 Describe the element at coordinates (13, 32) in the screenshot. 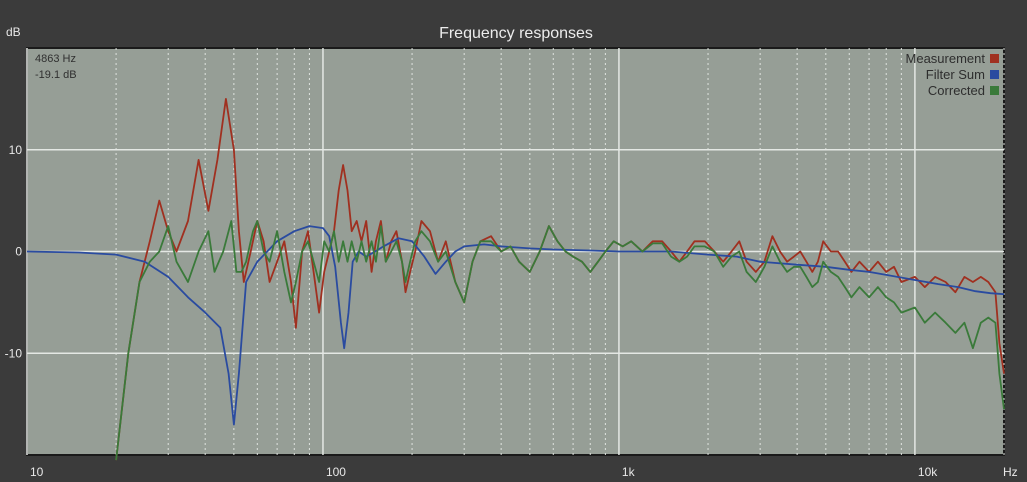

I see `y-axis-label: dB` at that location.